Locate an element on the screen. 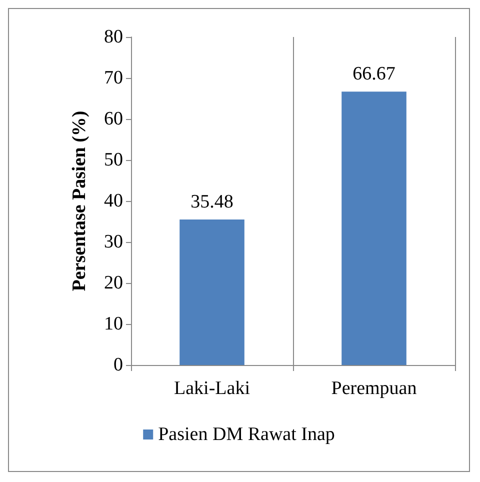 The width and height of the screenshot is (480, 482). y-tick-label: 30 is located at coordinates (113, 242).